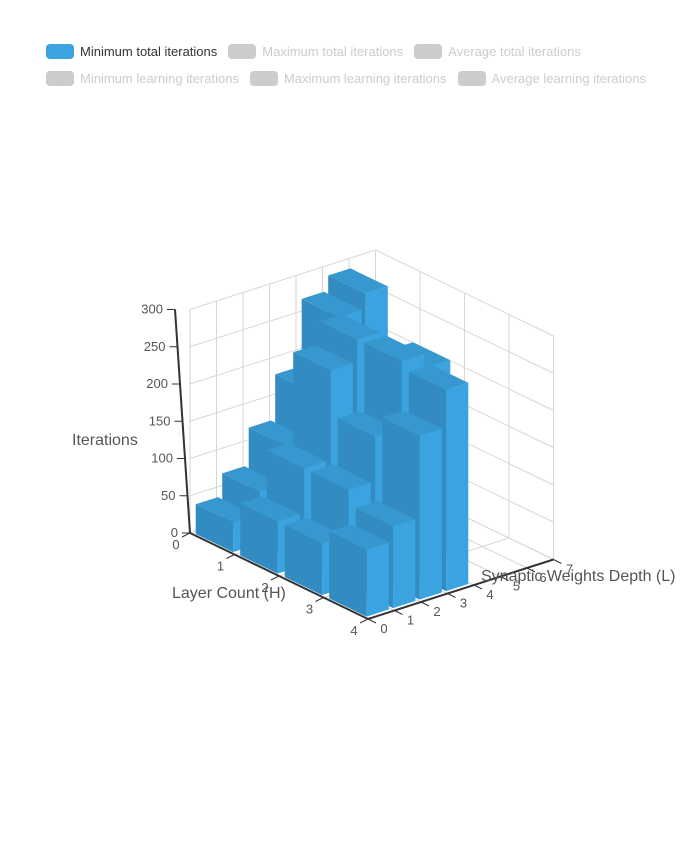 This screenshot has width=697, height=844. Describe the element at coordinates (309, 609) in the screenshot. I see `x-tick-label: 3` at that location.